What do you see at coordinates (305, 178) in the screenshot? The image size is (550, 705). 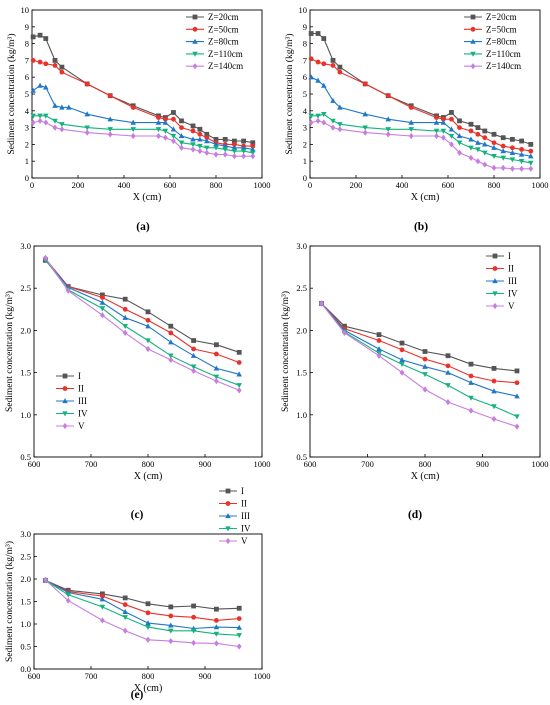 I see `y-tick-label: 0` at bounding box center [305, 178].